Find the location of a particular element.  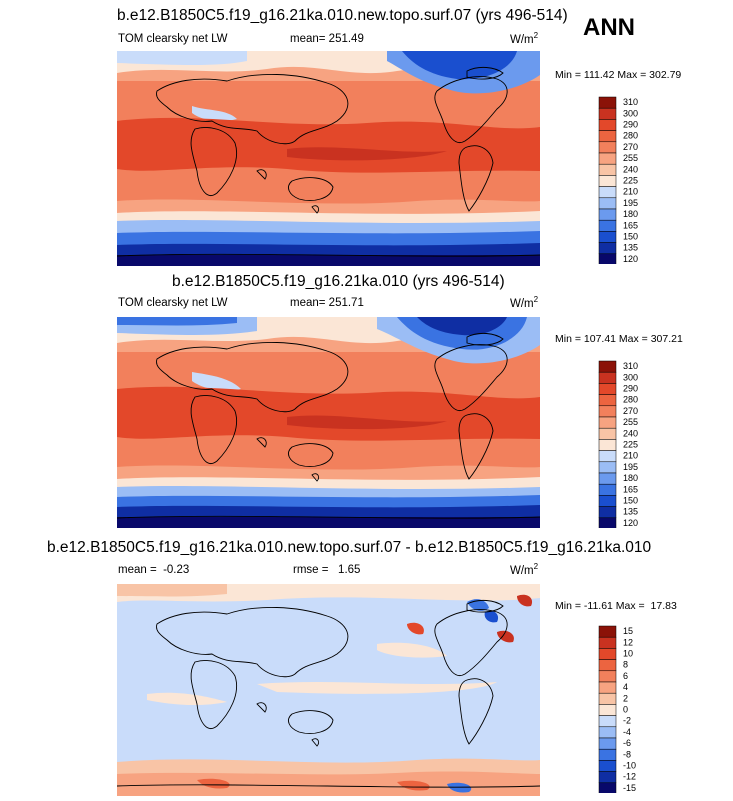

panel-2-variable: TOM clearsky net LW is located at coordinates (173, 303).